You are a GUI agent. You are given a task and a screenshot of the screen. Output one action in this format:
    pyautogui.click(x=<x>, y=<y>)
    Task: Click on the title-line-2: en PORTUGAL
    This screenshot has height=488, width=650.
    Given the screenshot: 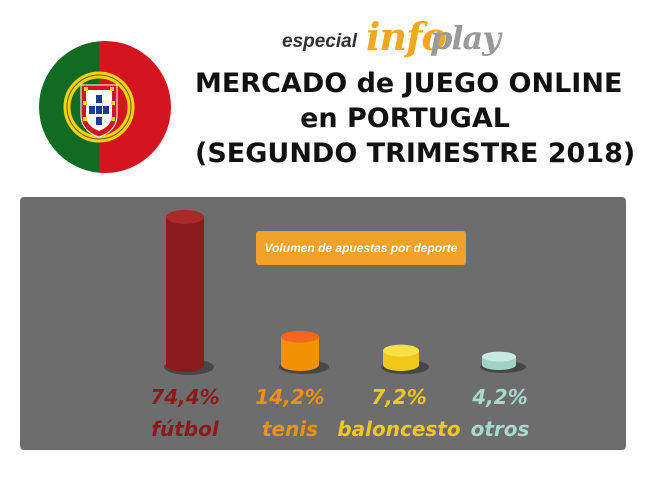 What is the action you would take?
    pyautogui.click(x=405, y=118)
    